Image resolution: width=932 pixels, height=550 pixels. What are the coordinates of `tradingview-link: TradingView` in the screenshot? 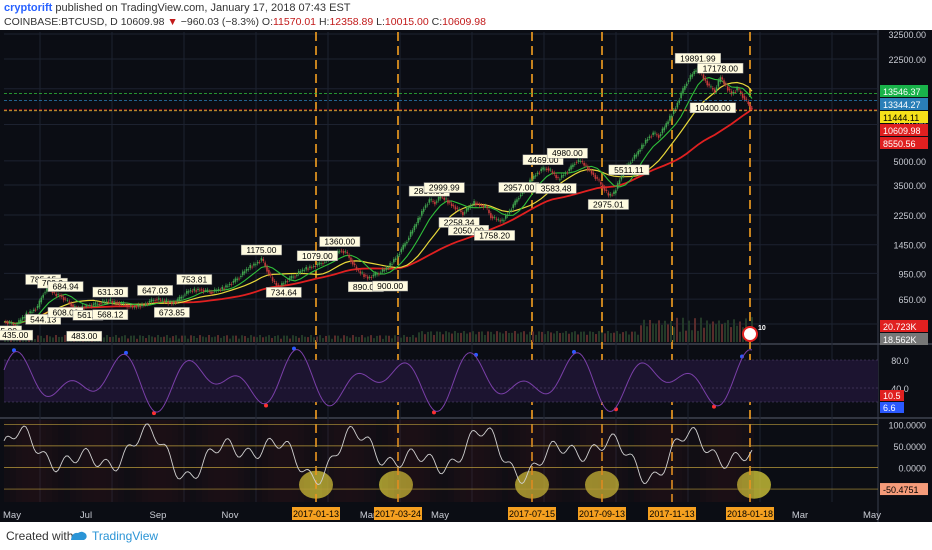 It's located at (125, 536).